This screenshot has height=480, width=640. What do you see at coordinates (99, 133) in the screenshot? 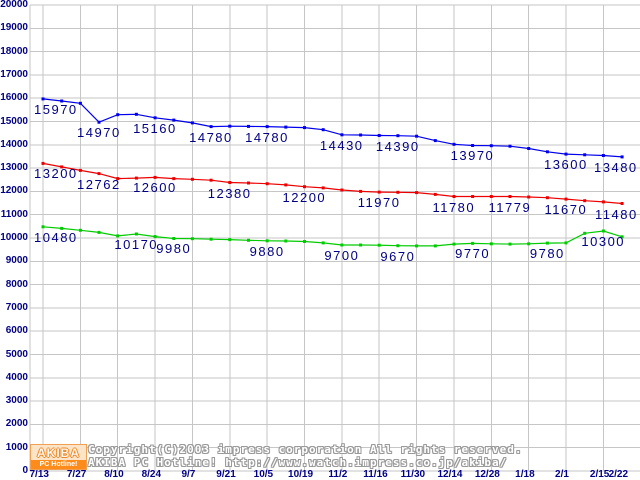
I see `series-value-label: 14970` at bounding box center [99, 133].